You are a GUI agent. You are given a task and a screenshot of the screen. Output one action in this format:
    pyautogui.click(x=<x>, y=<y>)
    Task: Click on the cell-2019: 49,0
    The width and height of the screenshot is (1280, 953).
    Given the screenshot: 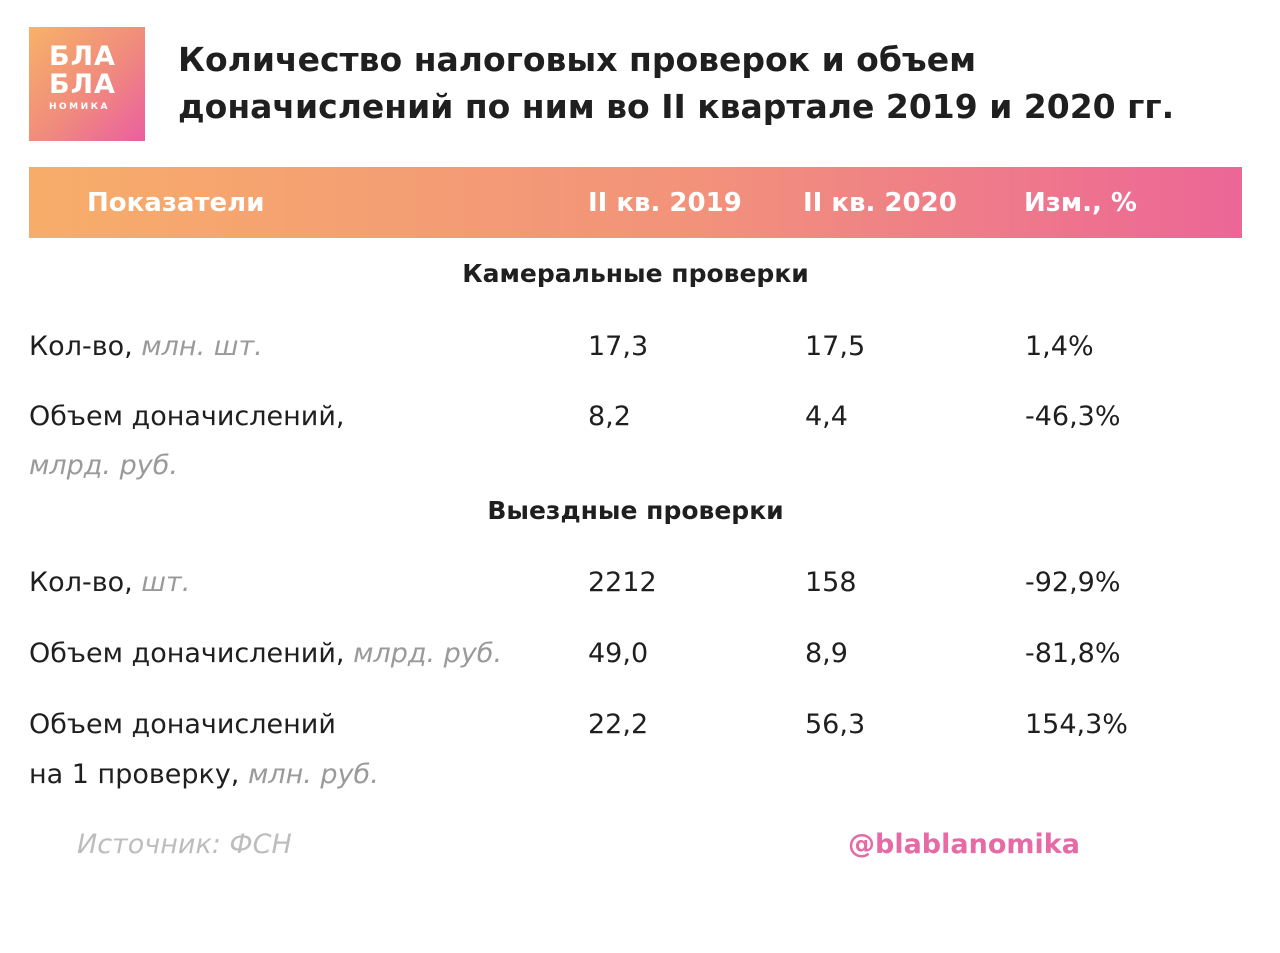 What is the action you would take?
    pyautogui.click(x=618, y=653)
    